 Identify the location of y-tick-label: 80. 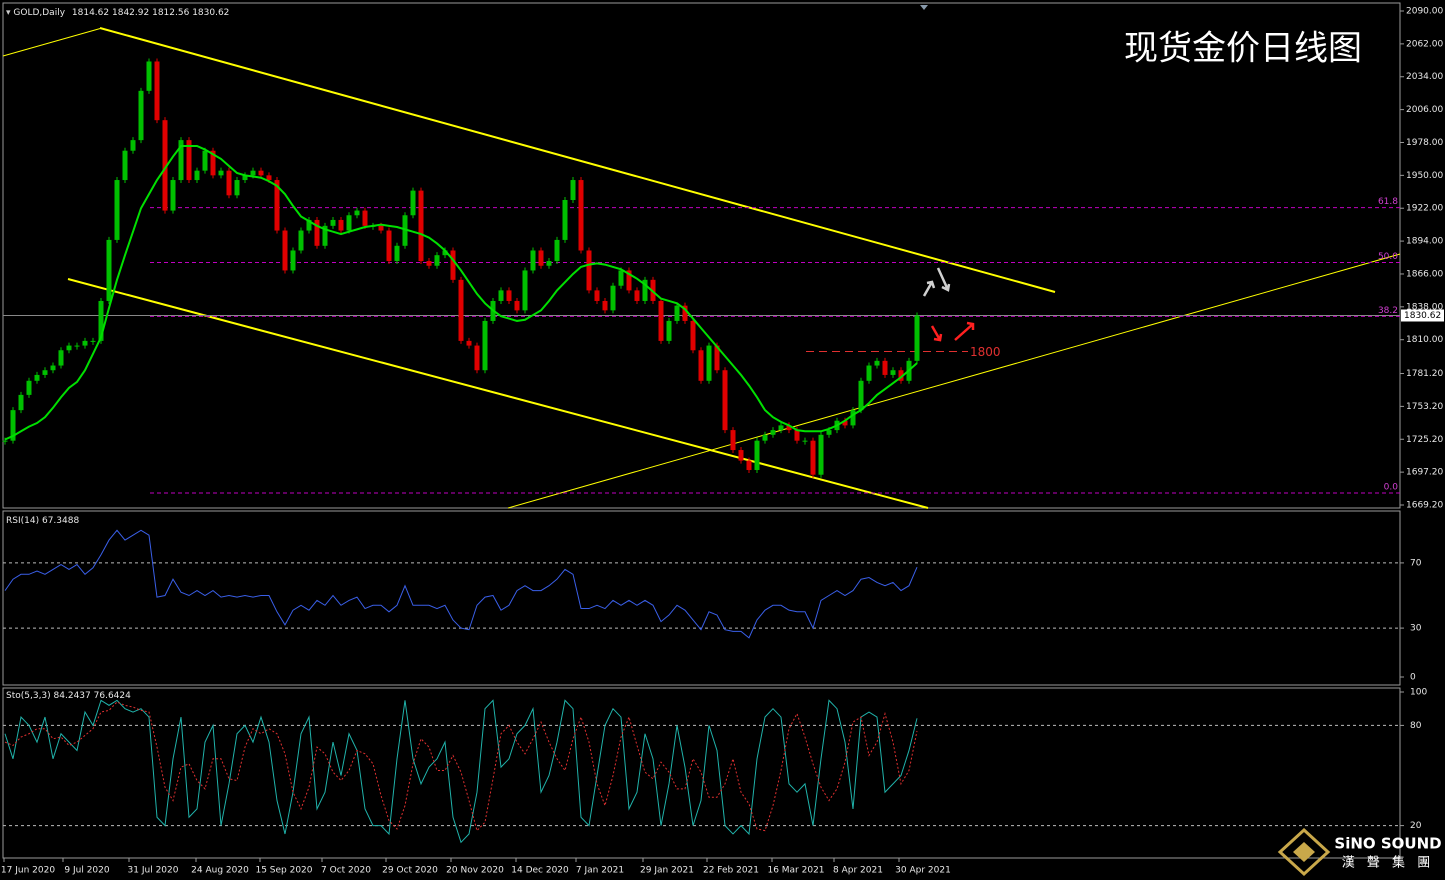
(1416, 726).